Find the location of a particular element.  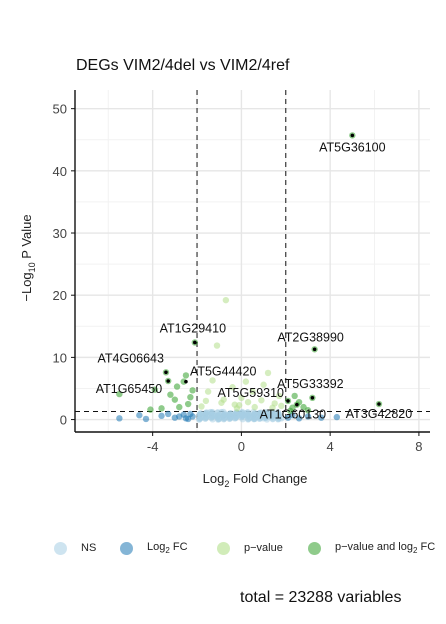

gene-label: AT5G36100 is located at coordinates (352, 147).